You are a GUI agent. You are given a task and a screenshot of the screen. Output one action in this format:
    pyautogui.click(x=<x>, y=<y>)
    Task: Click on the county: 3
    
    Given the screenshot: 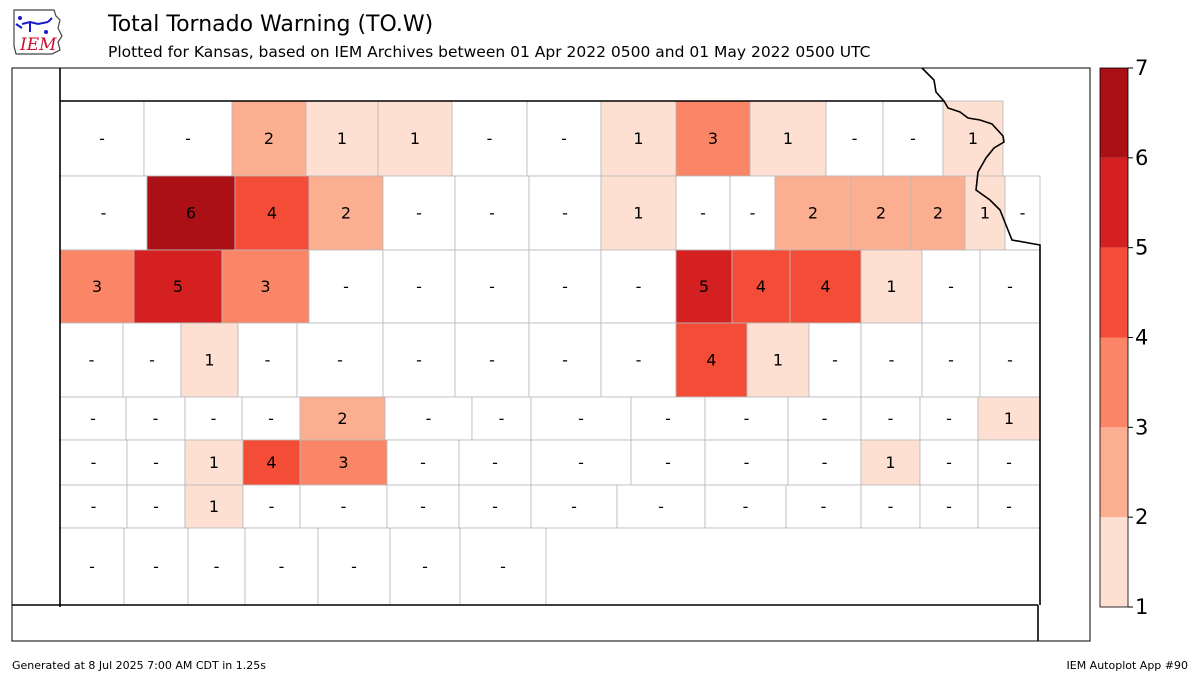 What is the action you would take?
    pyautogui.click(x=97, y=286)
    